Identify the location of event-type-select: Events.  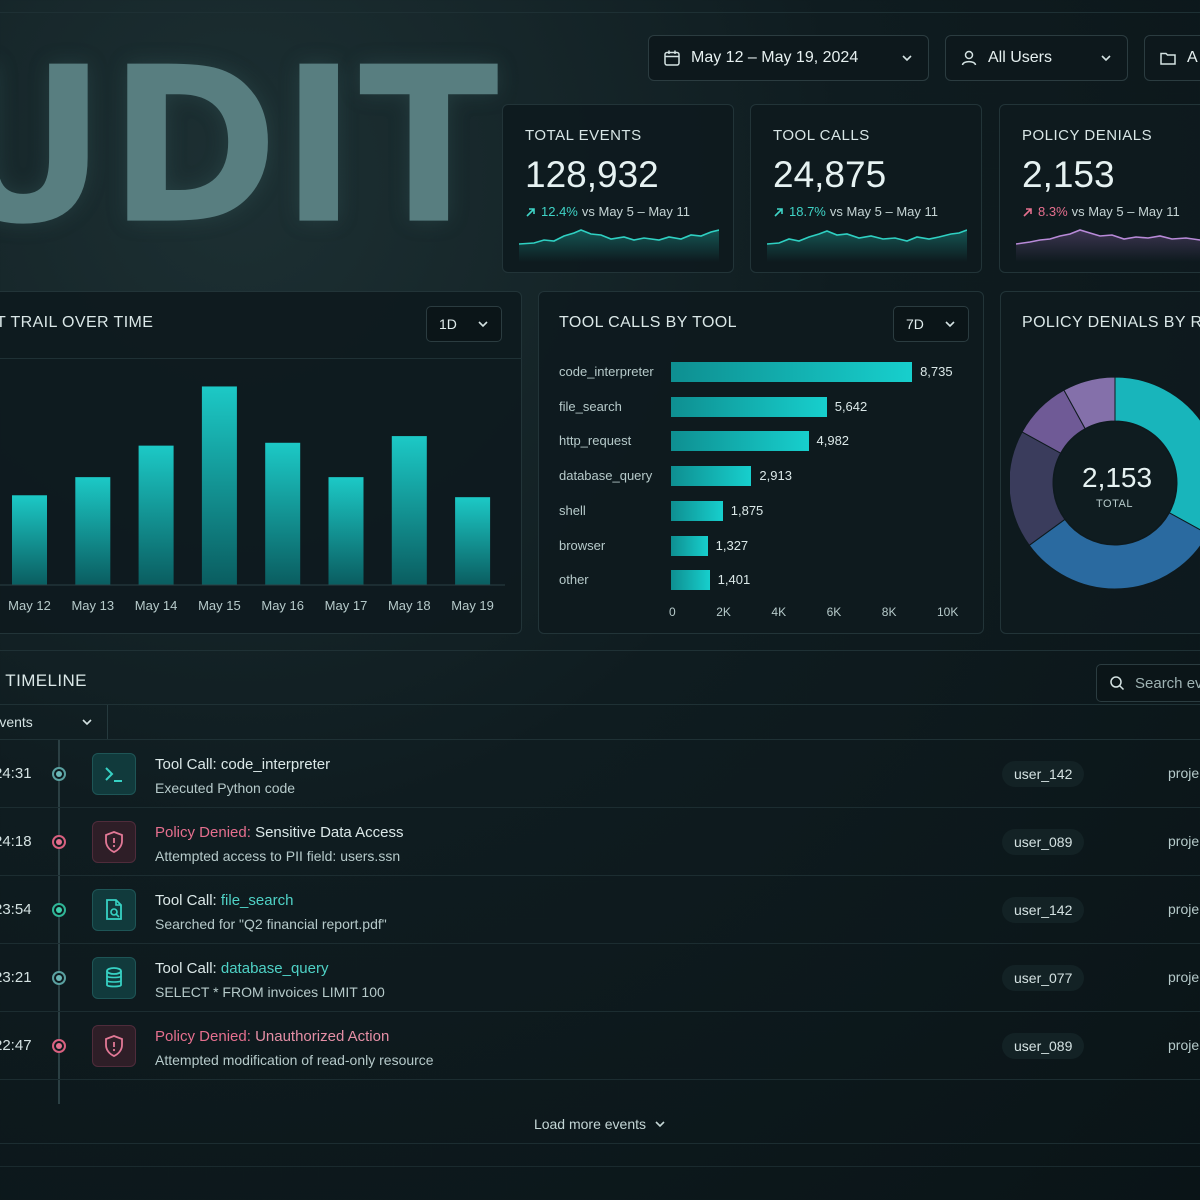
(54, 722).